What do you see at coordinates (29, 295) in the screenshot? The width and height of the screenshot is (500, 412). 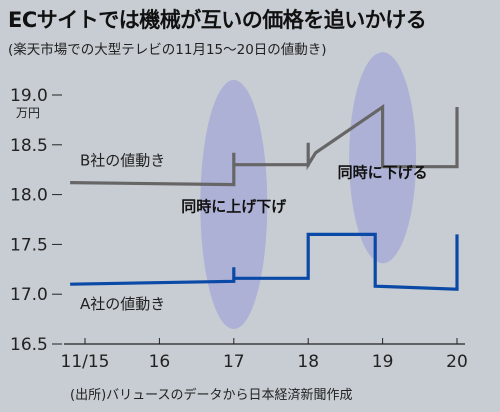 I see `y-tick-label: 17.0` at bounding box center [29, 295].